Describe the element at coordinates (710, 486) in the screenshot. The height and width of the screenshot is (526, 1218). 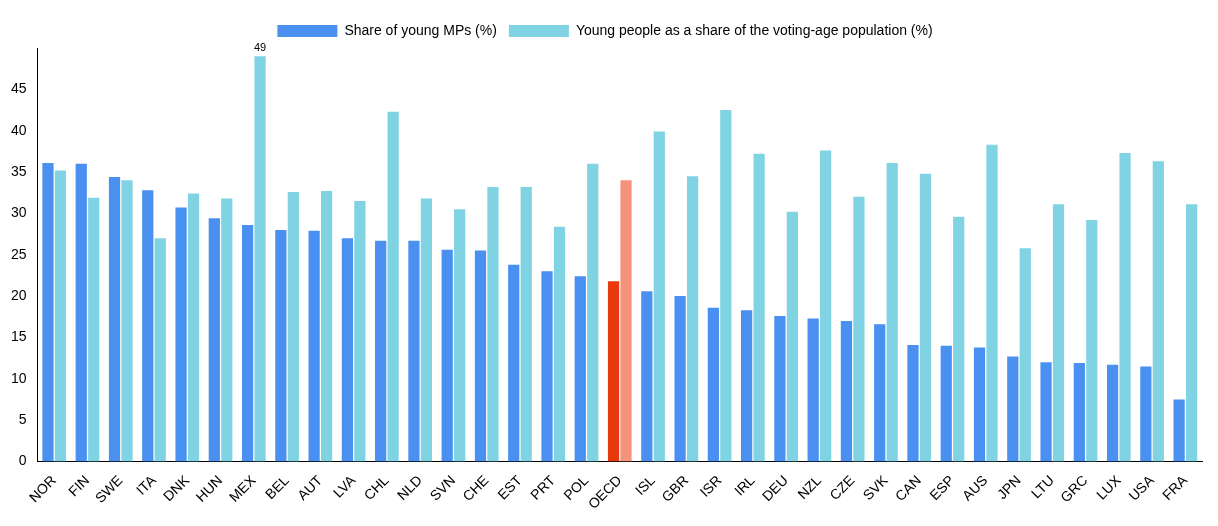
I see `x-tick-label: ISR` at that location.